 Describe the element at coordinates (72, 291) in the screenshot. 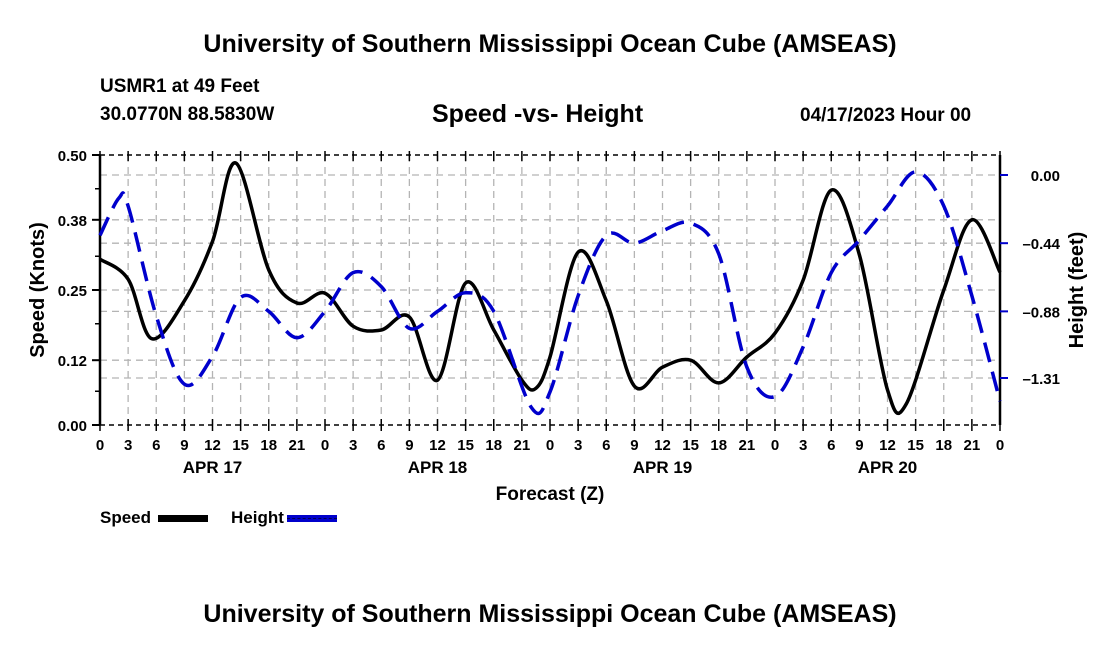

I see `y-tick-label: 0.25` at that location.